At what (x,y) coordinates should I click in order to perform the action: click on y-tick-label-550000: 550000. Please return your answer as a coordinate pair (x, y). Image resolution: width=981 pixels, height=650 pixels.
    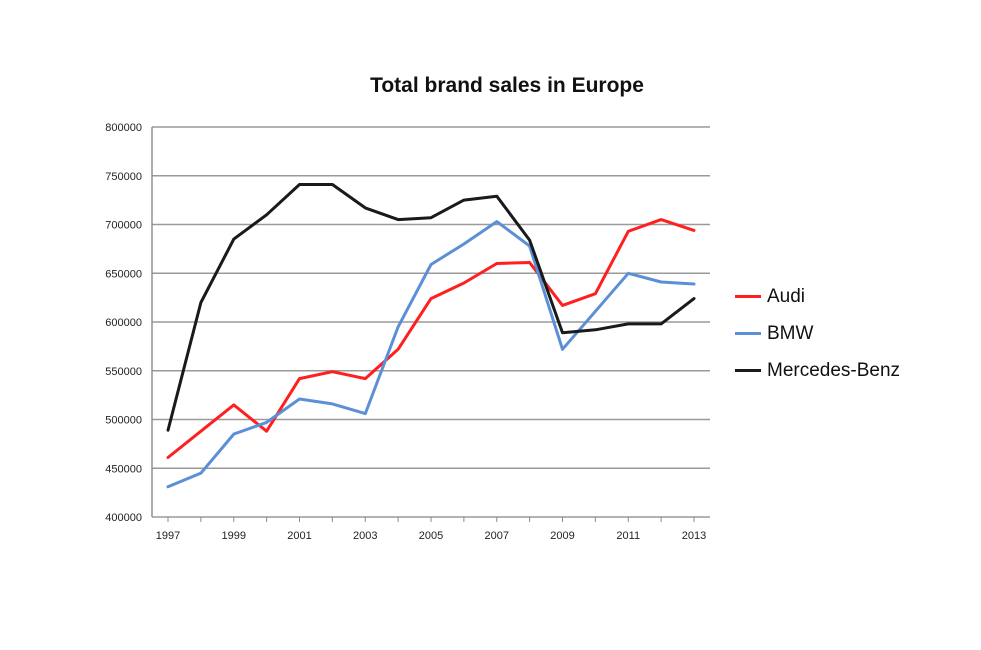
    Looking at the image, I should click on (123, 372).